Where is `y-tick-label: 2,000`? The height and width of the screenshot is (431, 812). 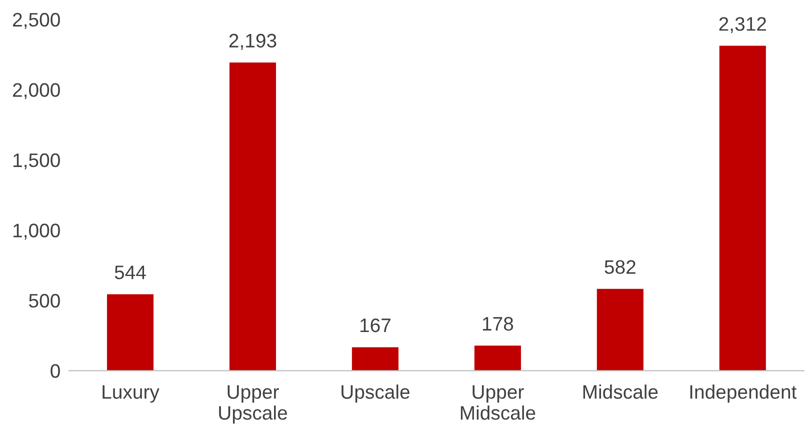 y-tick-label: 2,000 is located at coordinates (36, 91).